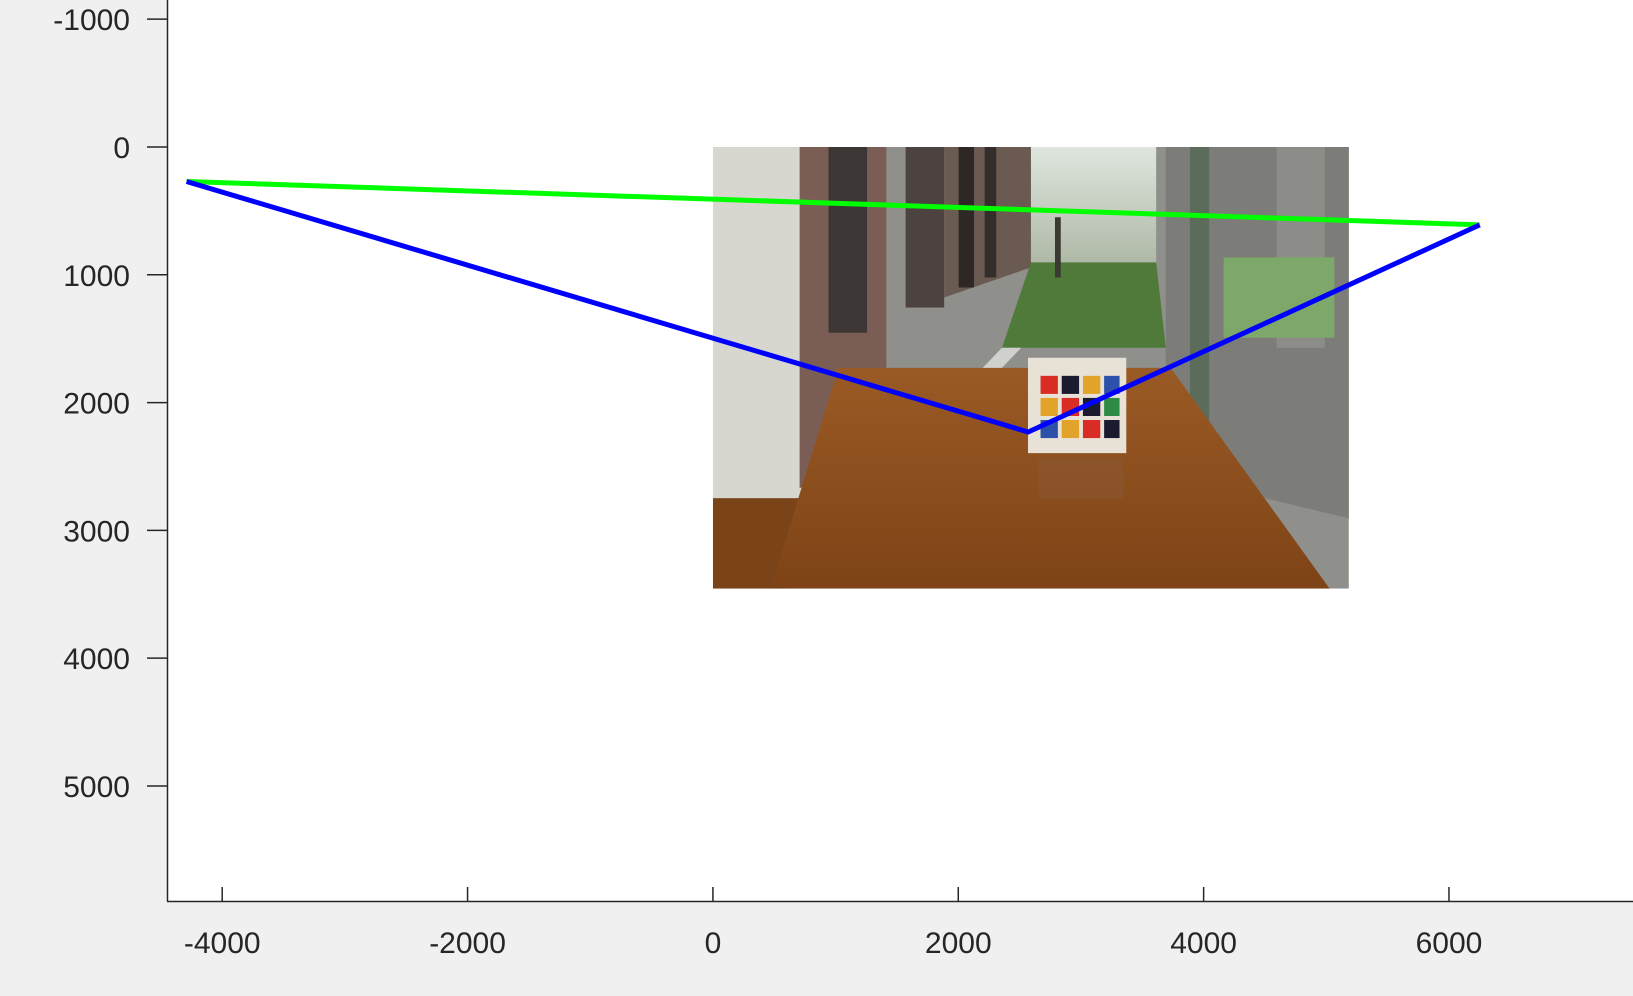 This screenshot has height=996, width=1633. What do you see at coordinates (1203, 943) in the screenshot?
I see `x-tick-label: 4000` at bounding box center [1203, 943].